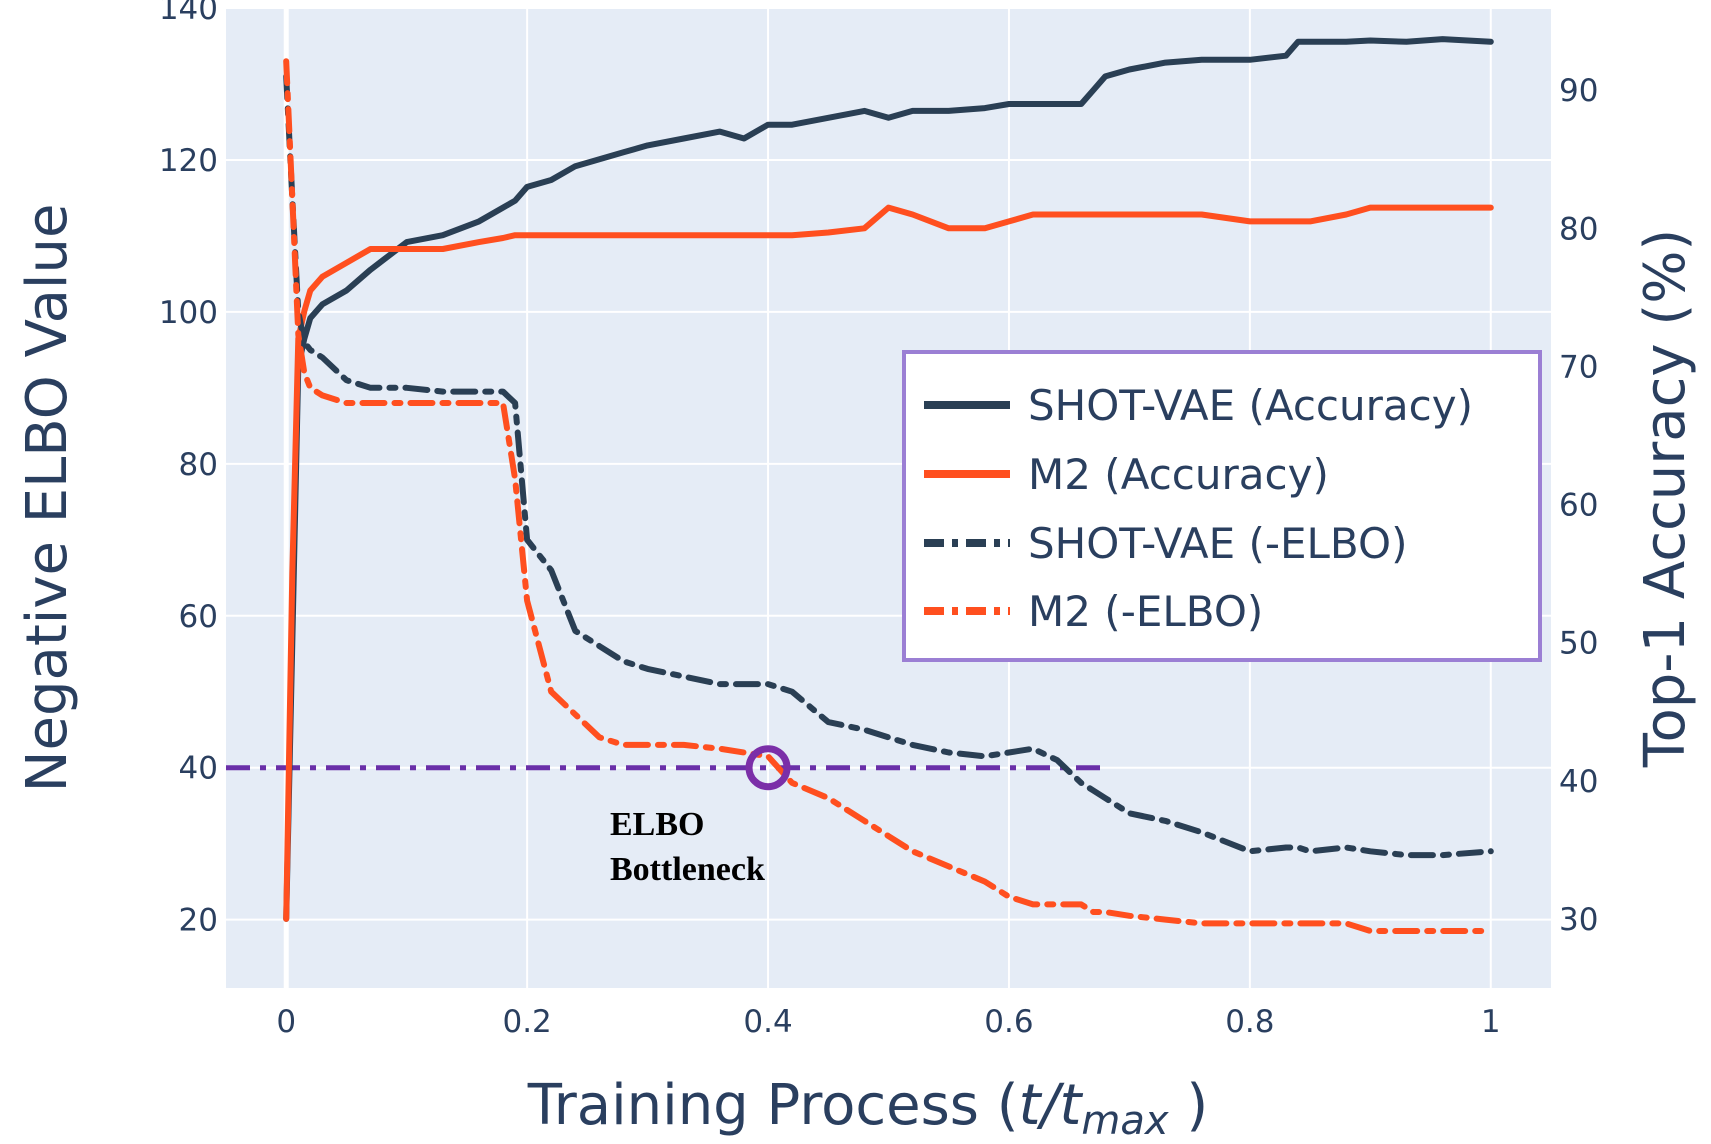 This screenshot has height=1144, width=1711. What do you see at coordinates (1178, 474) in the screenshot?
I see `legend-label-m2-accuracy: M2 (Accuracy)` at bounding box center [1178, 474].